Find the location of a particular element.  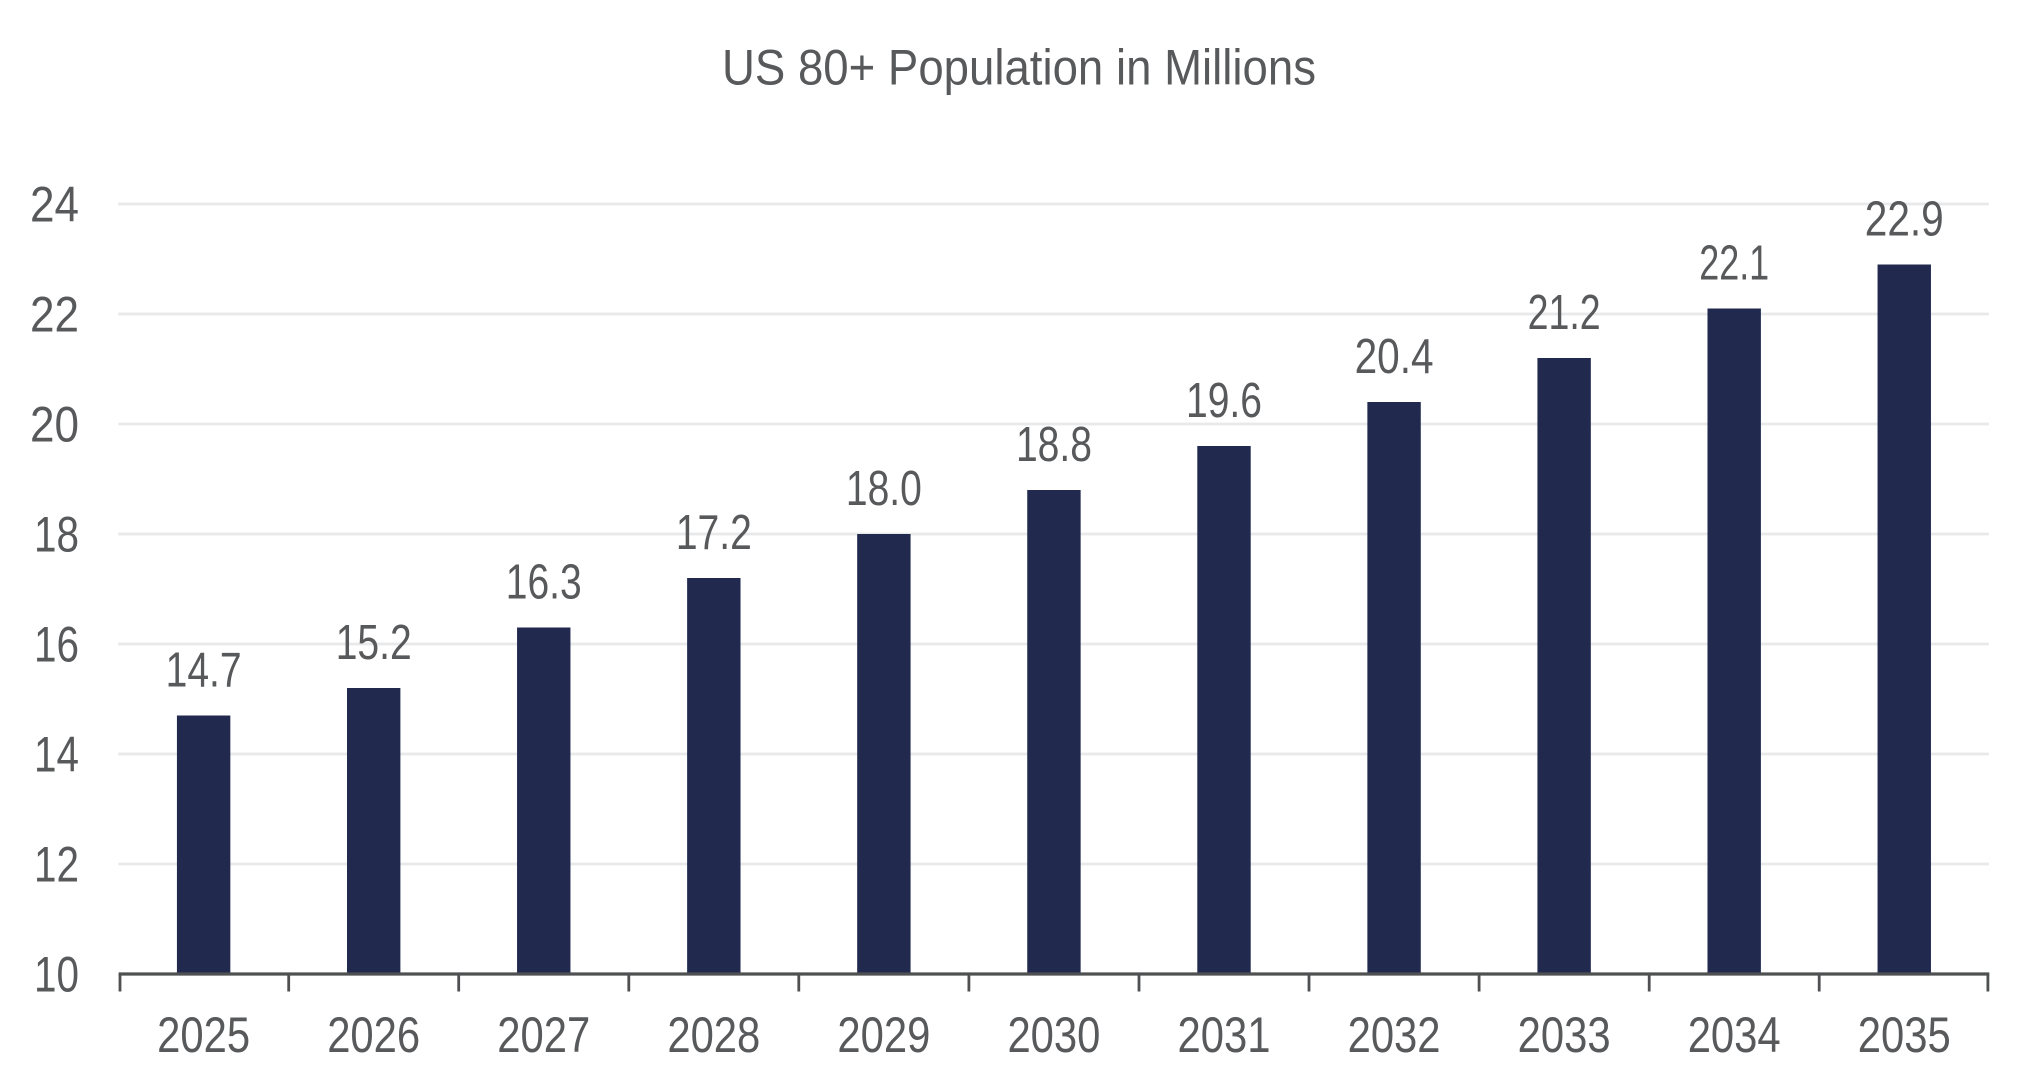

svg-text: US 80+ Population in Millions is located at coordinates (1019, 67).